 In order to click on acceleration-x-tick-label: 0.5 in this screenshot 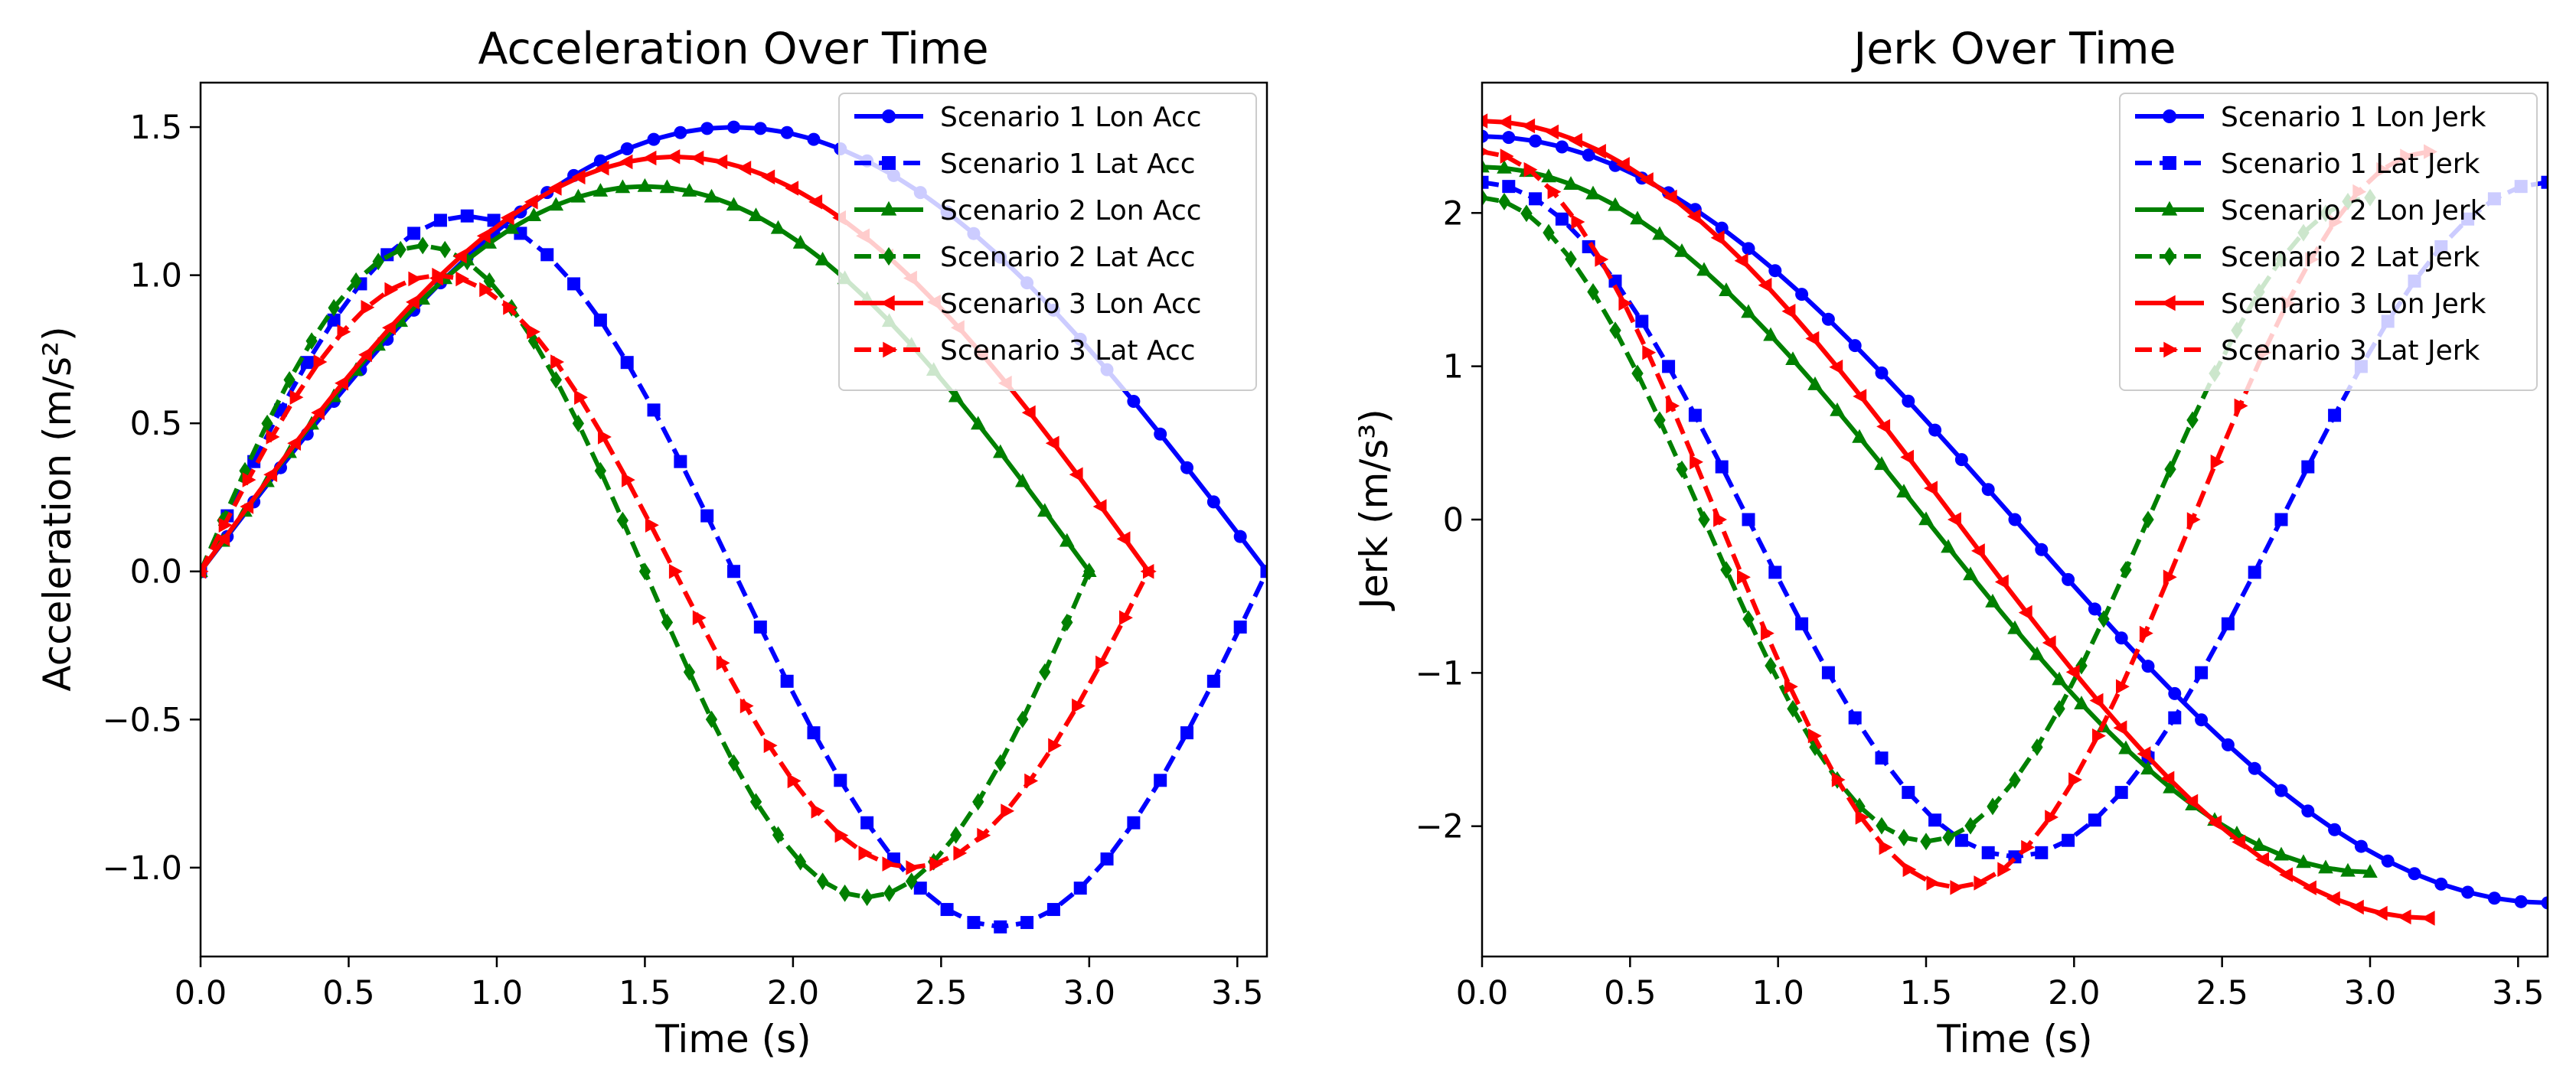, I will do `click(348, 993)`.